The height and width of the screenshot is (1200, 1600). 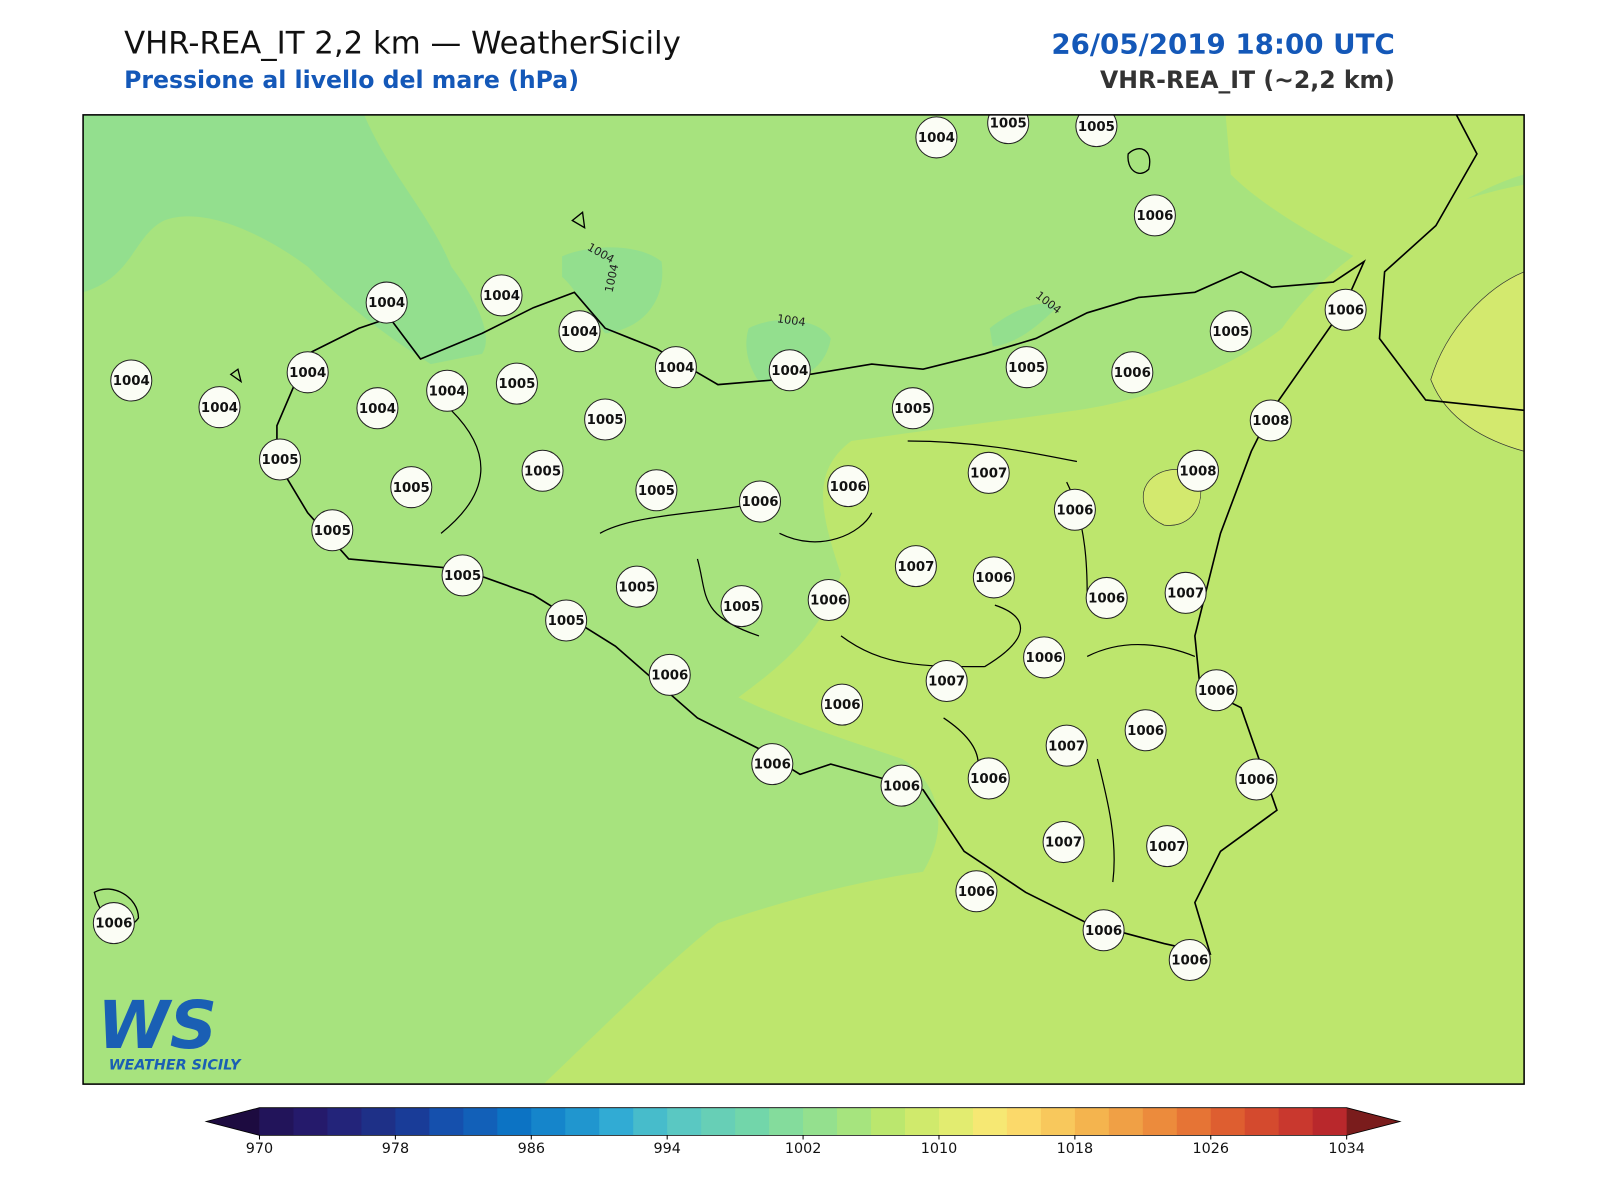 What do you see at coordinates (1373, 1121) in the screenshot?
I see `colorbar-over` at bounding box center [1373, 1121].